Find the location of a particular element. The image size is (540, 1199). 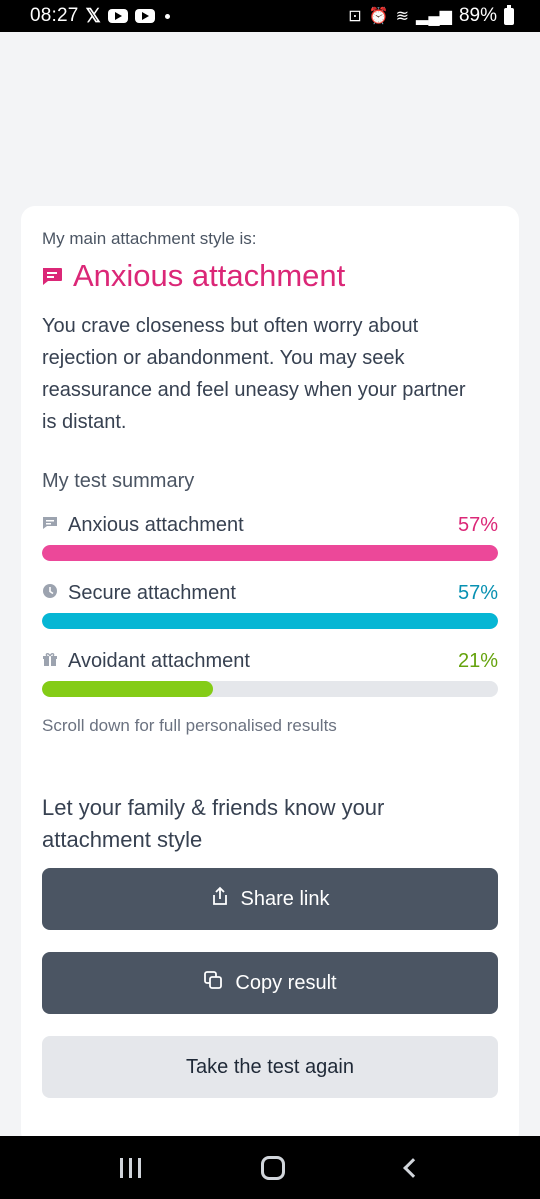

system-nav-bar is located at coordinates (270, 1167).